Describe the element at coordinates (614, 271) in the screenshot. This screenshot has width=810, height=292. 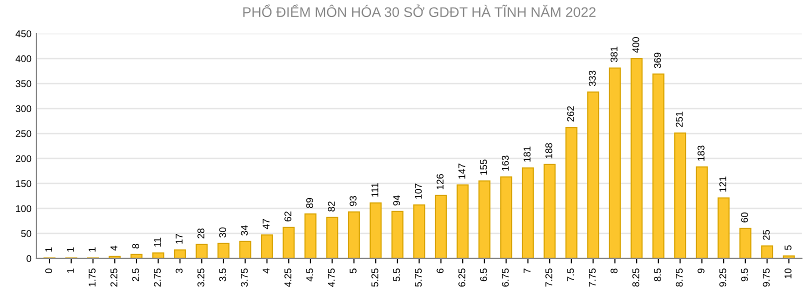
I see `x-tick-label: 8` at that location.